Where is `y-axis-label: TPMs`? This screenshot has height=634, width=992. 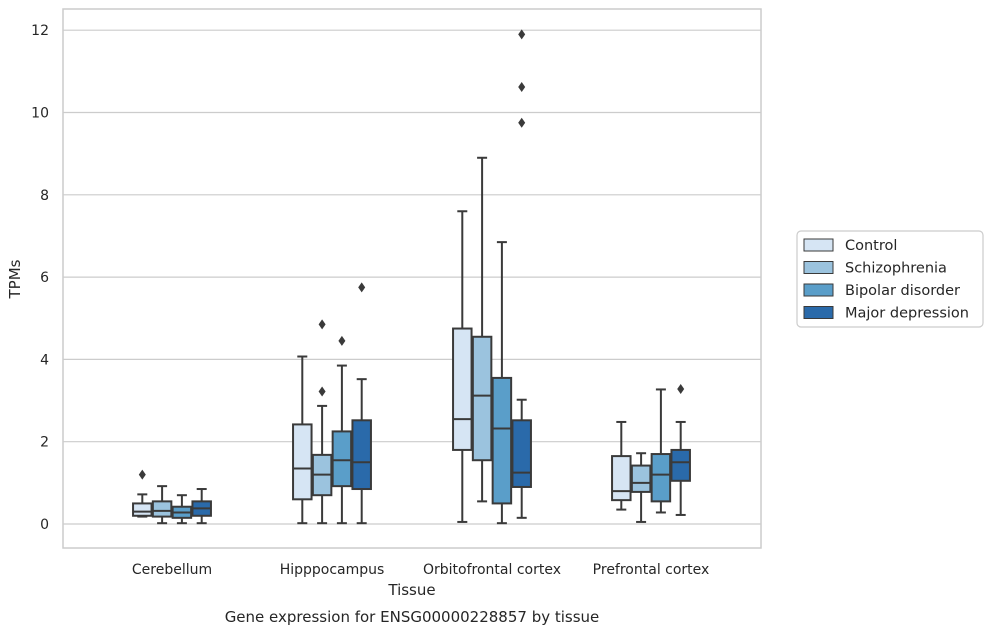
y-axis-label: TPMs is located at coordinates (15, 279).